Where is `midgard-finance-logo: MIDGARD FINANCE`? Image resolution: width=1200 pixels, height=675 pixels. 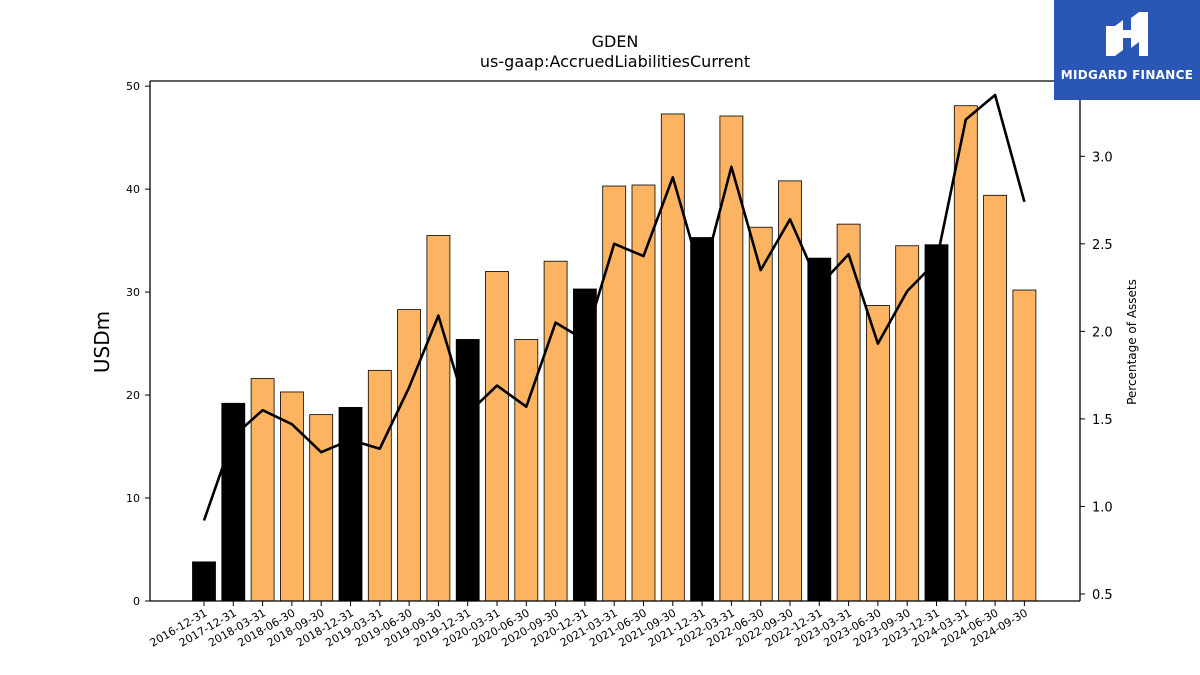 midgard-finance-logo: MIDGARD FINANCE is located at coordinates (1127, 50).